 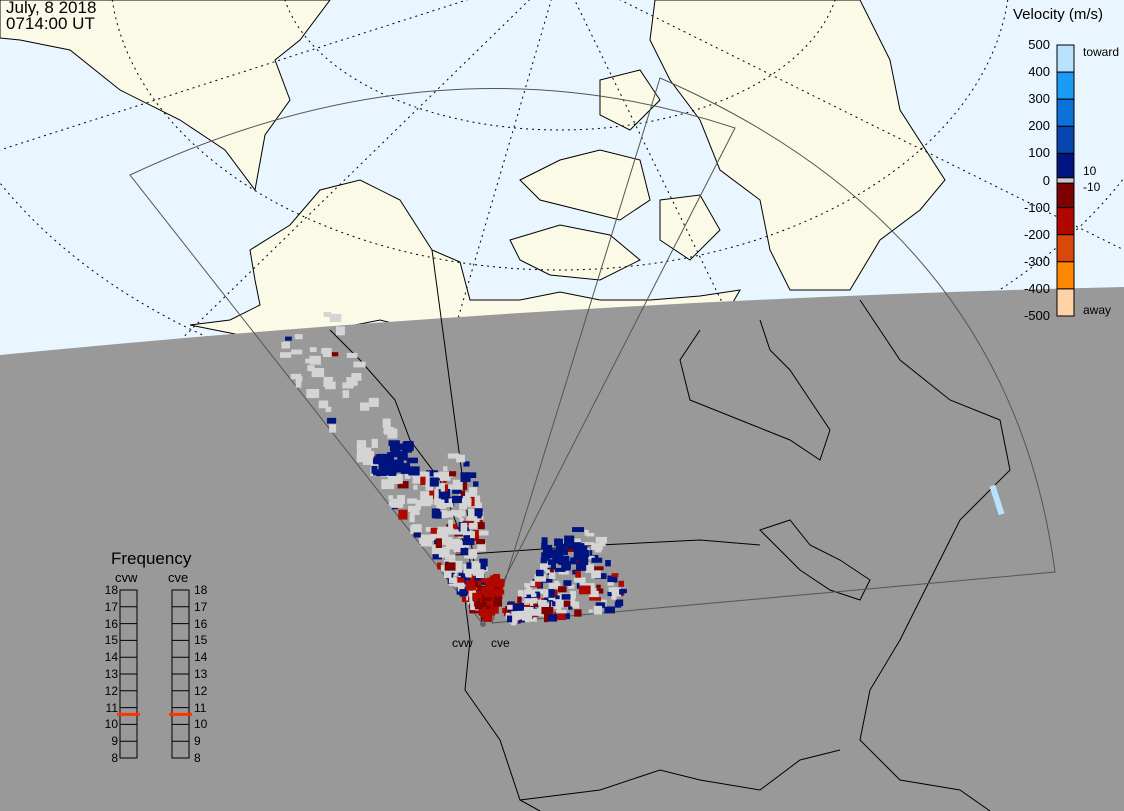 I want to click on frequency-tick-label: 10, so click(x=201, y=724).